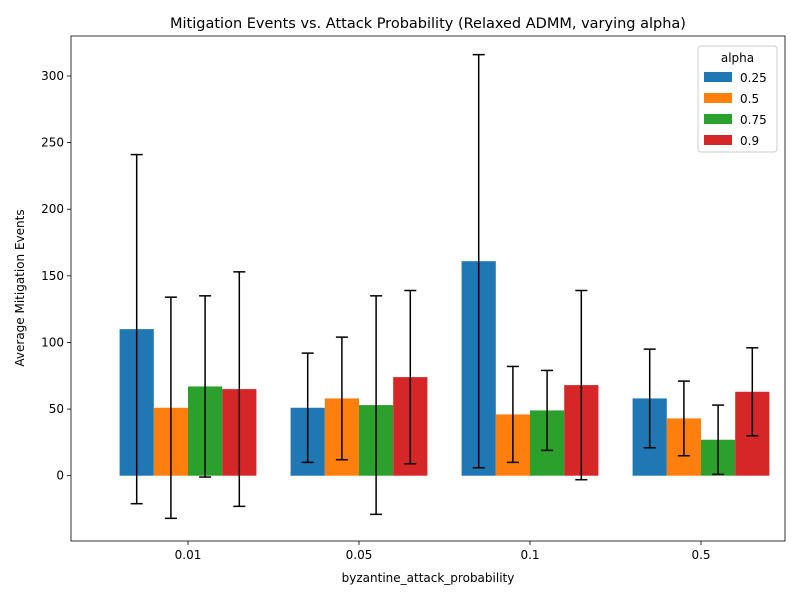  What do you see at coordinates (52, 342) in the screenshot?
I see `y-tick-label: 100` at bounding box center [52, 342].